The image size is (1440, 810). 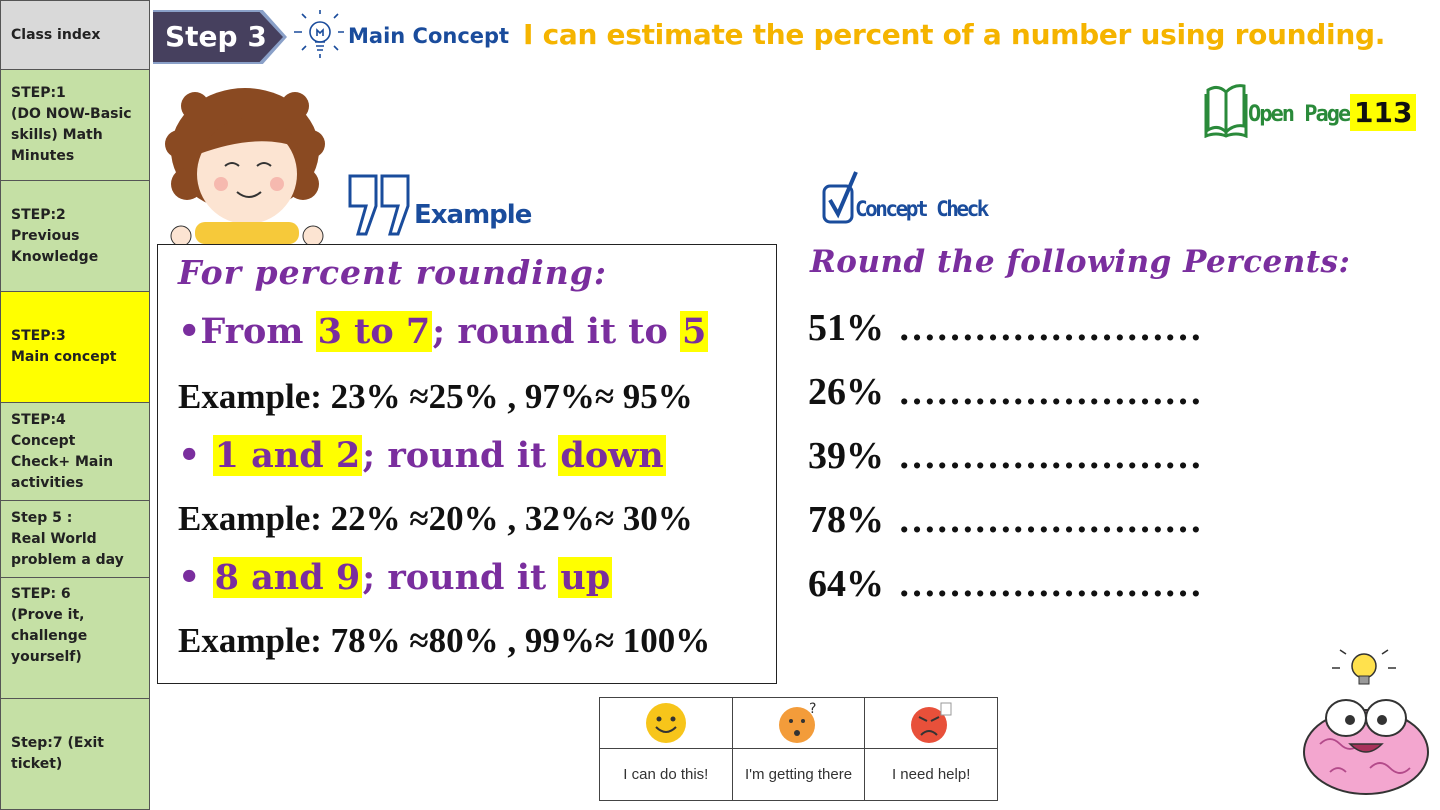 I want to click on sidebar-item-label: STEP: 6 (Prove it, challenge yourself), so click(x=49, y=625).